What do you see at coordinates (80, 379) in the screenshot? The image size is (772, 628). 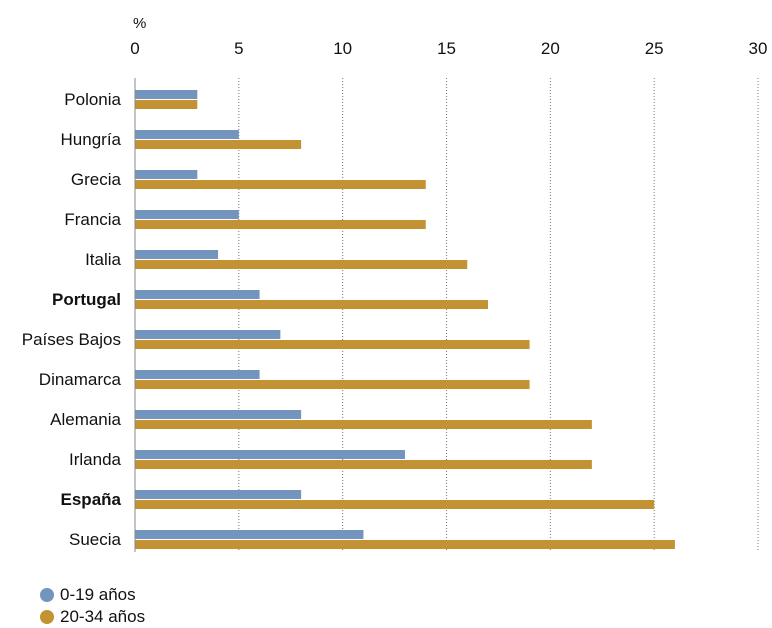 I see `category-label: Dinamarca` at bounding box center [80, 379].